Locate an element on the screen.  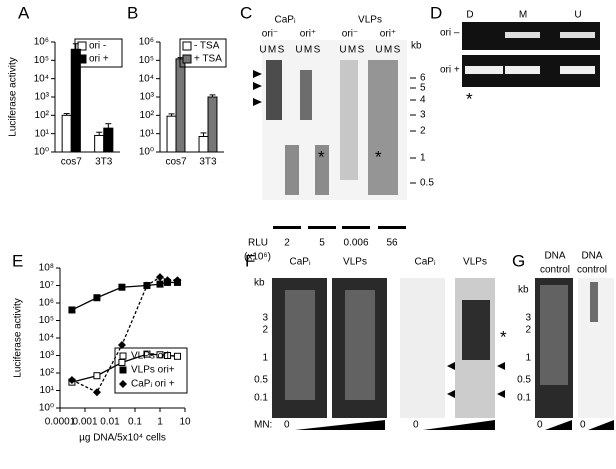
legend-label: VLPs ori+ is located at coordinates (153, 370).